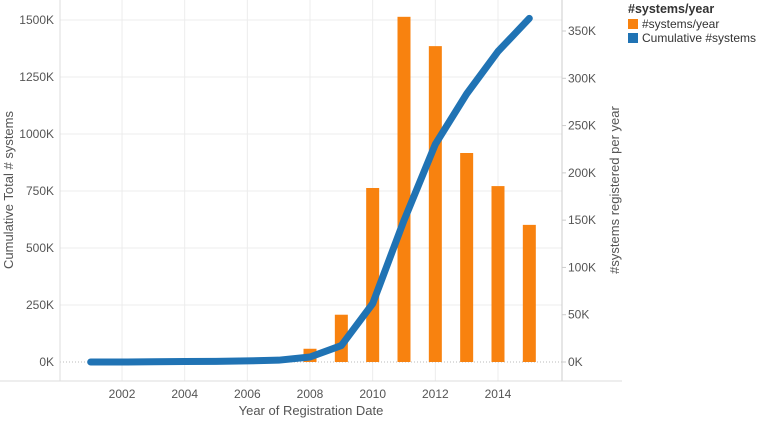  What do you see at coordinates (578, 315) in the screenshot?
I see `right-tick-label: 50K` at bounding box center [578, 315].